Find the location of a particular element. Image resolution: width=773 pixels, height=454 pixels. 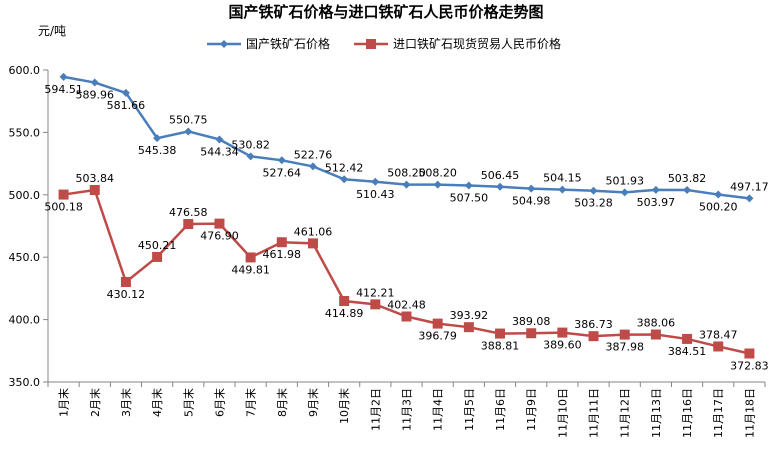

legend: 国产铁矿石价格 进口铁矿石现货贸易人民币价格 is located at coordinates (384, 43).